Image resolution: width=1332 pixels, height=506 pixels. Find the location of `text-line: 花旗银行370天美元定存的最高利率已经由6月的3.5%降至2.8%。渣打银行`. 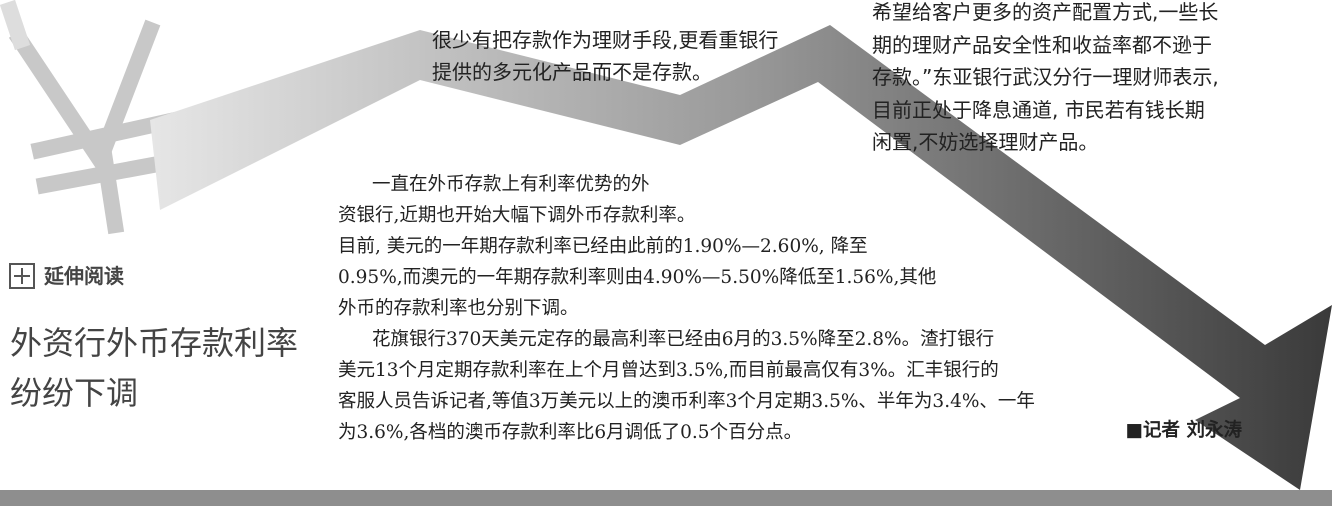

text-line: 花旗银行370天美元定存的最高利率已经由6月的3.5%降至2.8%。渣打银行 is located at coordinates (683, 339).